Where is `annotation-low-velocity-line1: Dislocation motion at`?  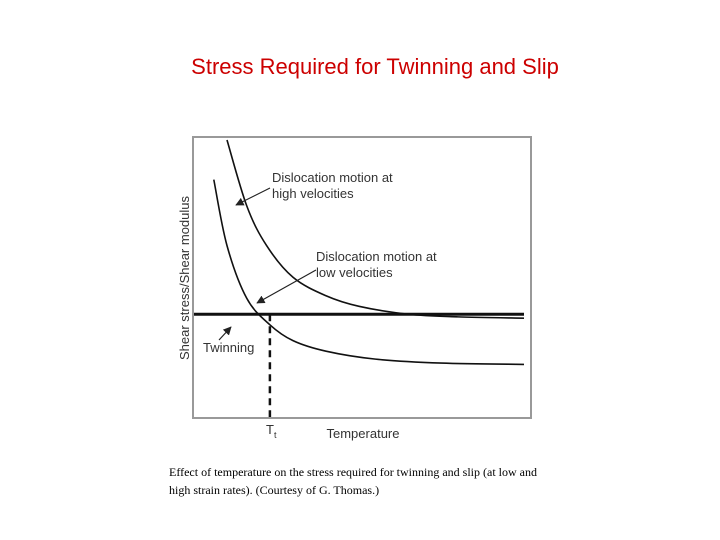
annotation-low-velocity-line1: Dislocation motion at is located at coordinates (376, 256).